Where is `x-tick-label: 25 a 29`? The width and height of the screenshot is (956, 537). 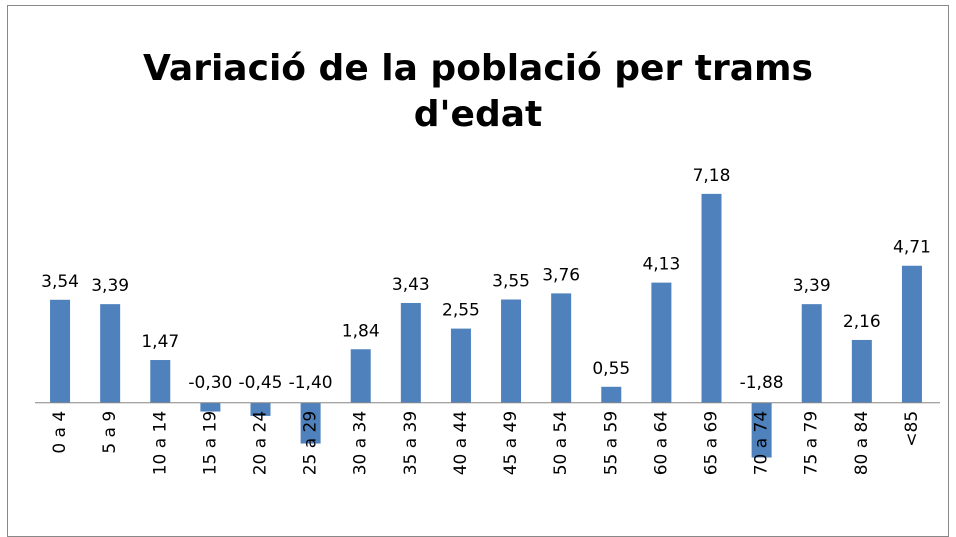 x-tick-label: 25 a 29 is located at coordinates (311, 443).